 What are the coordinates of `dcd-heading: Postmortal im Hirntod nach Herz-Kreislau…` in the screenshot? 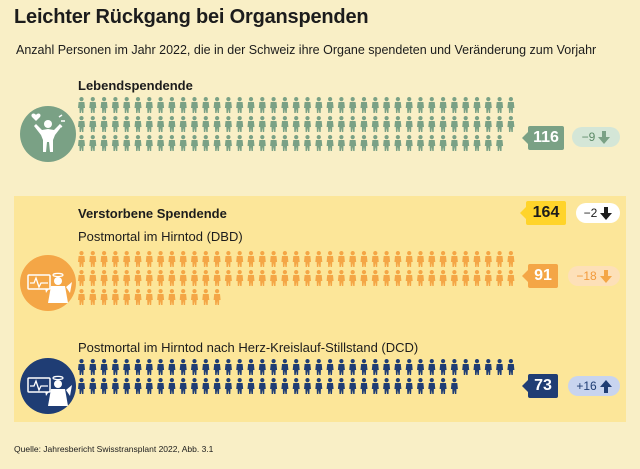 It's located at (248, 347).